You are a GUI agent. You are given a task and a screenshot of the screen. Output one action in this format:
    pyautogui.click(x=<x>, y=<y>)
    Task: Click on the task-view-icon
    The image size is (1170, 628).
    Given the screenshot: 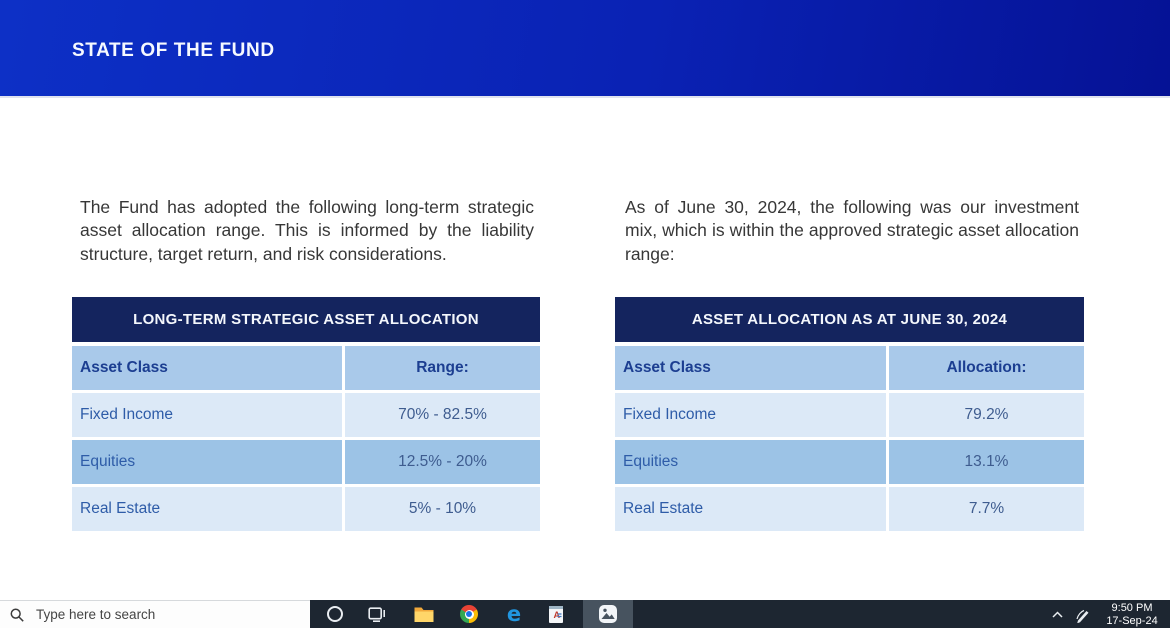 What is the action you would take?
    pyautogui.click(x=376, y=614)
    